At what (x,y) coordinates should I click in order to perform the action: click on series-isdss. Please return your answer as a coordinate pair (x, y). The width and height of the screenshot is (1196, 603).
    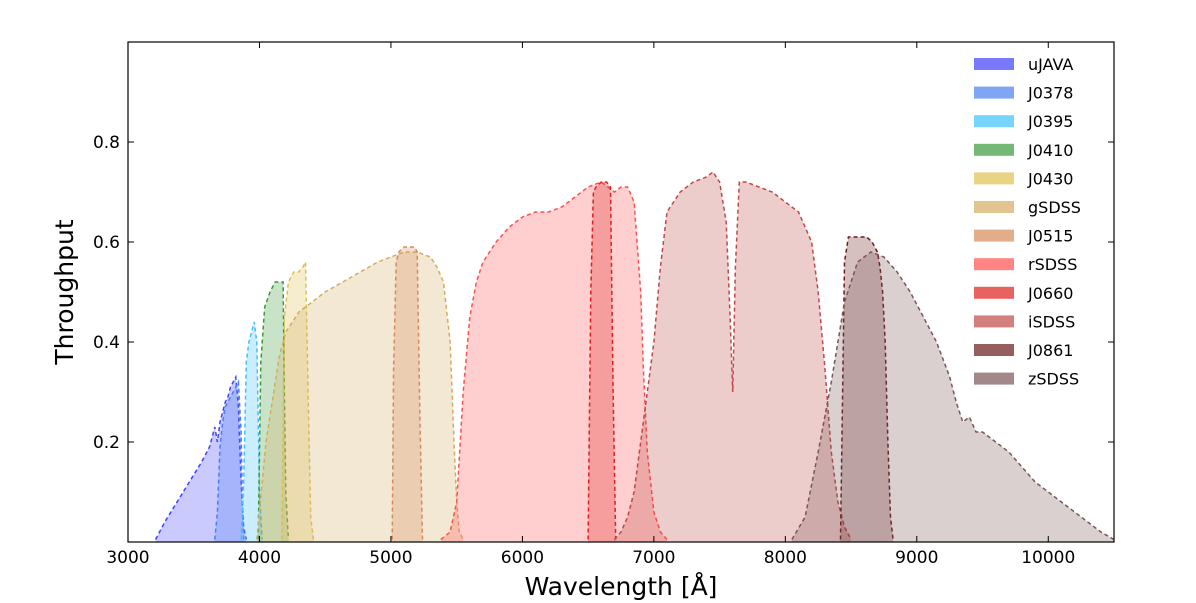
    Looking at the image, I should click on (732, 356).